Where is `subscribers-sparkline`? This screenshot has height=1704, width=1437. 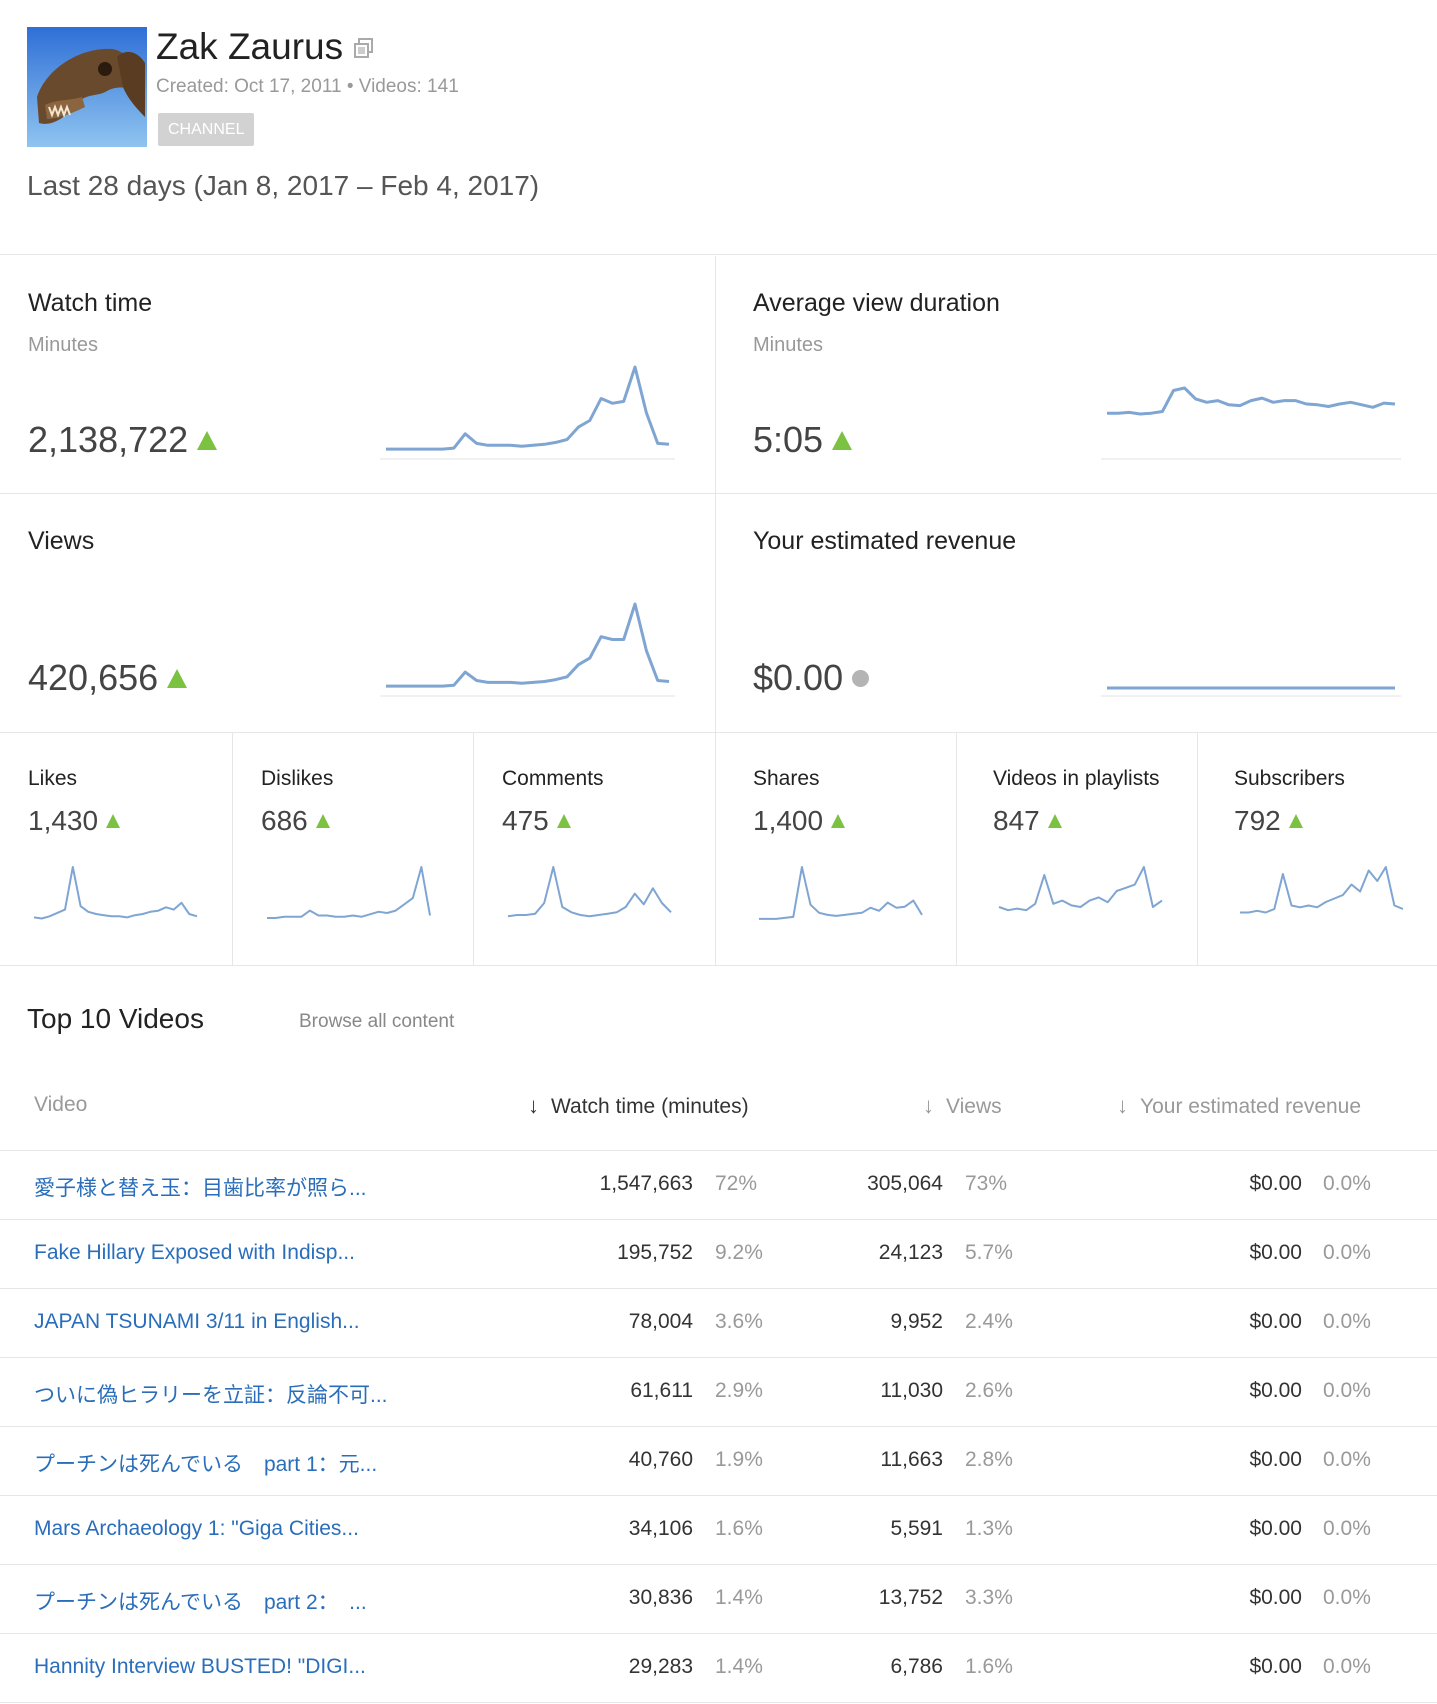 subscribers-sparkline is located at coordinates (1322, 890).